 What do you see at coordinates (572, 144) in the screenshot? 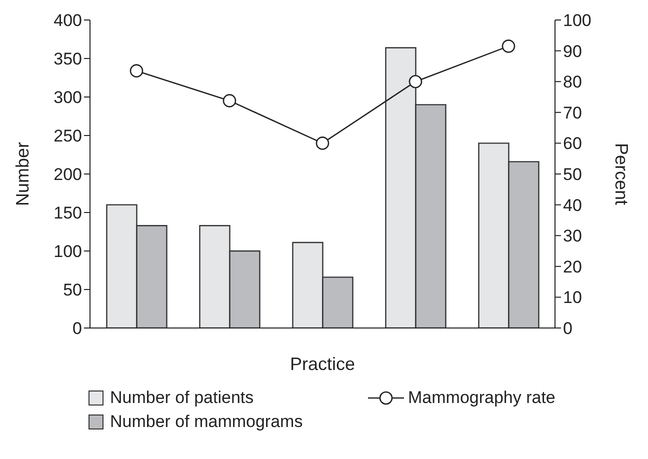
I see `y2-tick-label: 60` at bounding box center [572, 144].